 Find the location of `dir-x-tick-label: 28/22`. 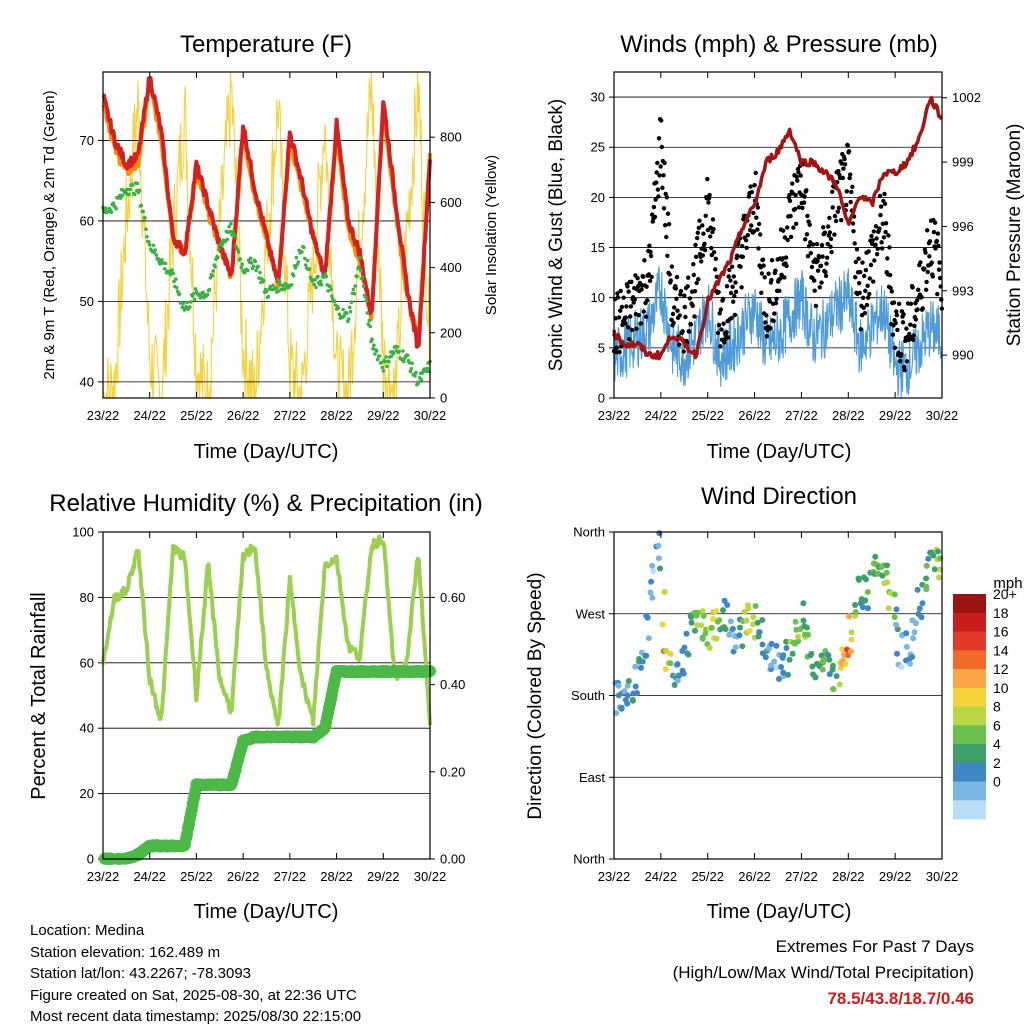

dir-x-tick-label: 28/22 is located at coordinates (848, 876).